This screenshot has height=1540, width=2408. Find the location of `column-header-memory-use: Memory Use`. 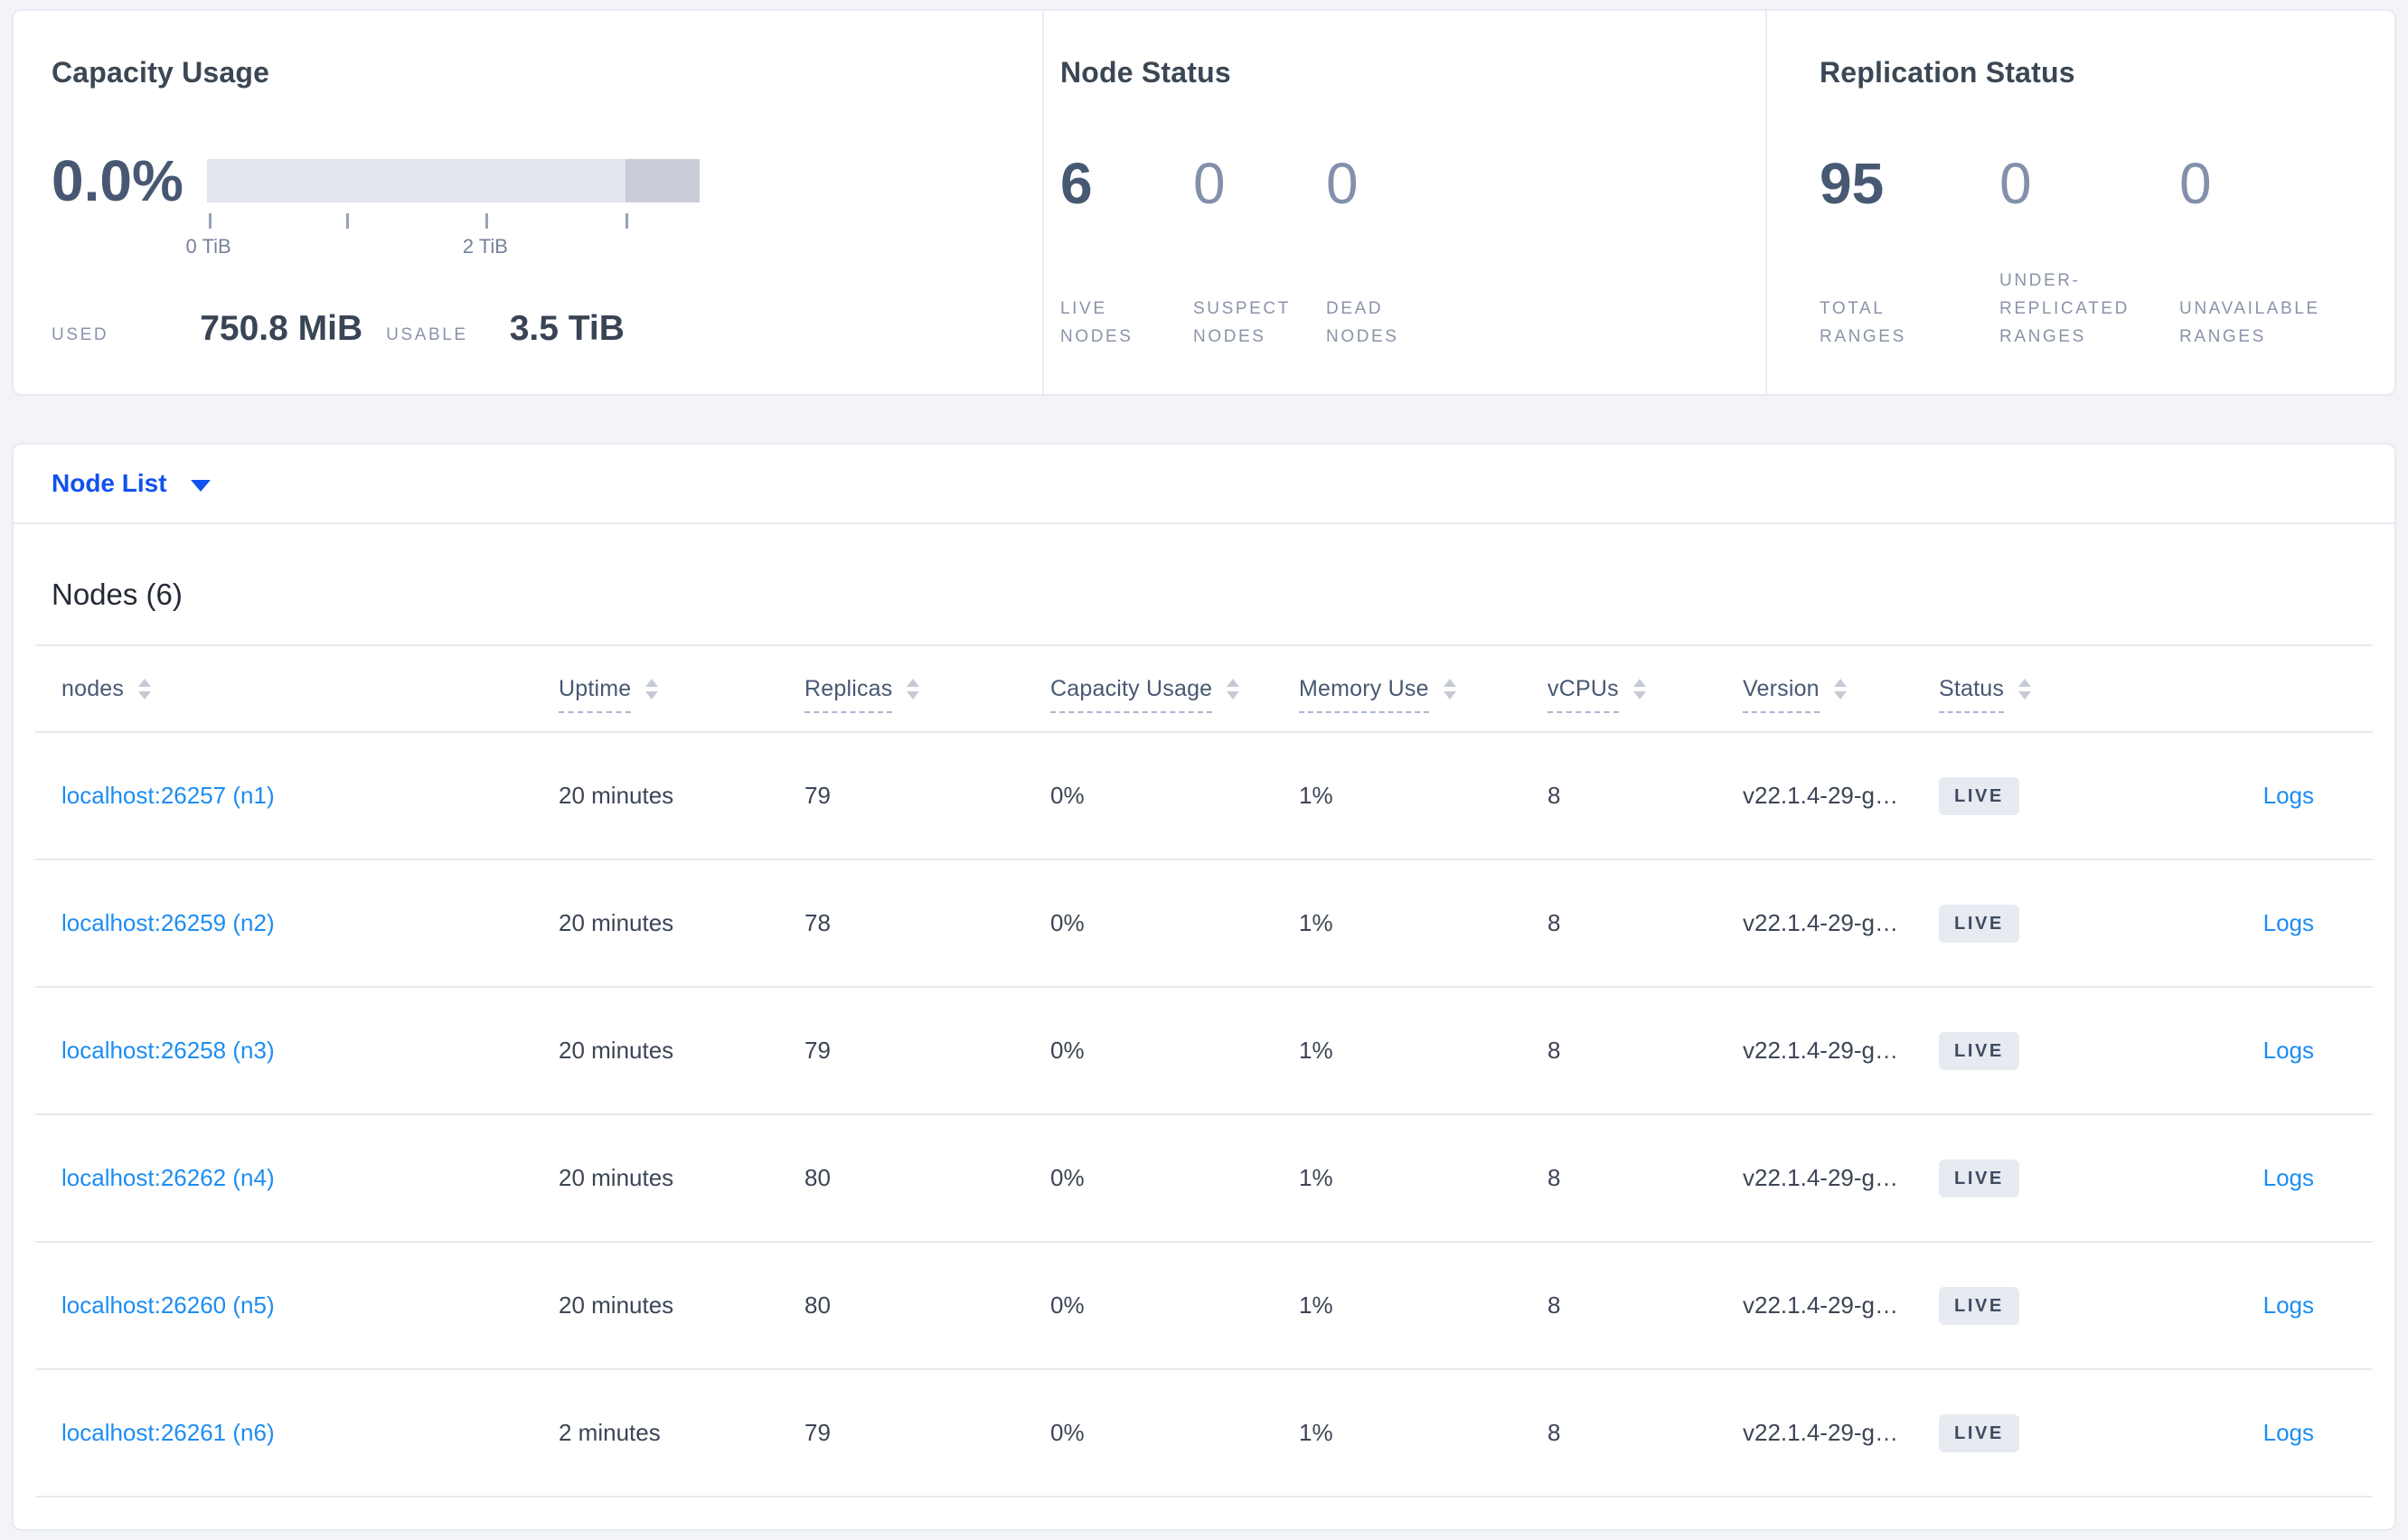

column-header-memory-use: Memory Use is located at coordinates (1397, 694).